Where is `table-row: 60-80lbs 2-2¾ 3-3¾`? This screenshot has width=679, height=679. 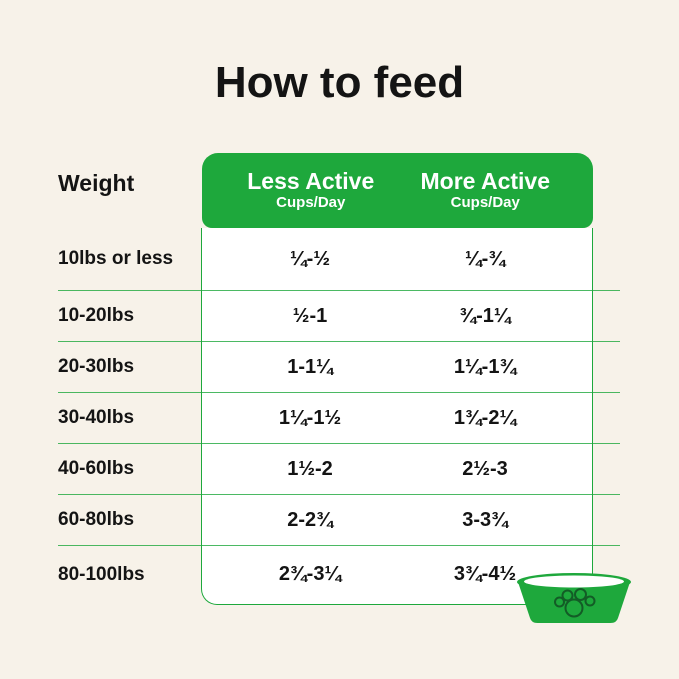
table-row: 60-80lbs 2-2¾ 3-3¾ is located at coordinates (339, 520).